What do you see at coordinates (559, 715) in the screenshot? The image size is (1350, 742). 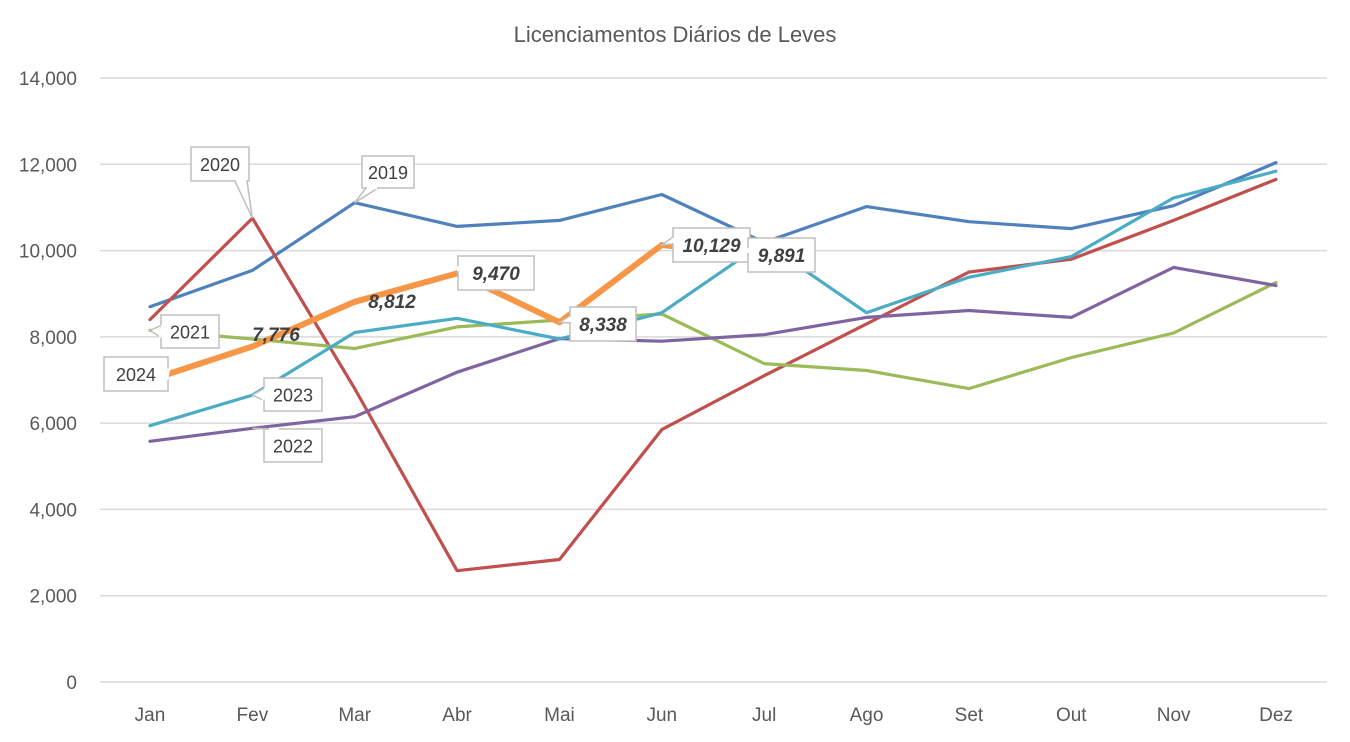 I see `x-tick-label: Mai` at bounding box center [559, 715].